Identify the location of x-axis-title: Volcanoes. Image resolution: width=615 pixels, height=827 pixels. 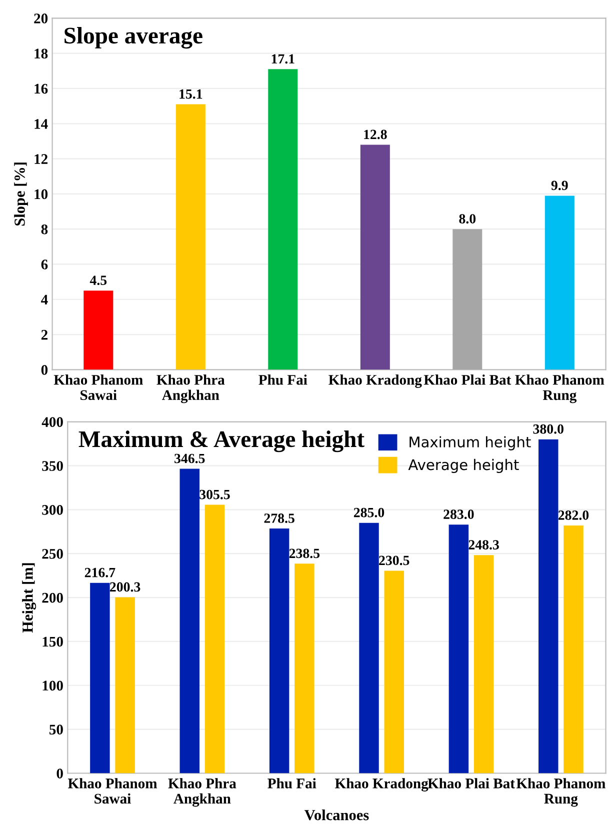
(336, 814).